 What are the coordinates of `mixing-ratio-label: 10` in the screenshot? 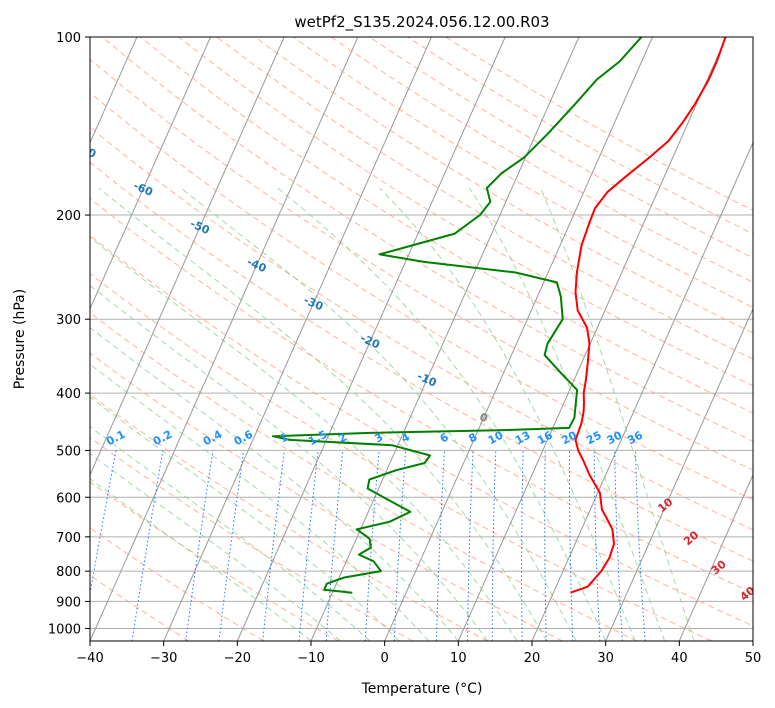 It's located at (496, 437).